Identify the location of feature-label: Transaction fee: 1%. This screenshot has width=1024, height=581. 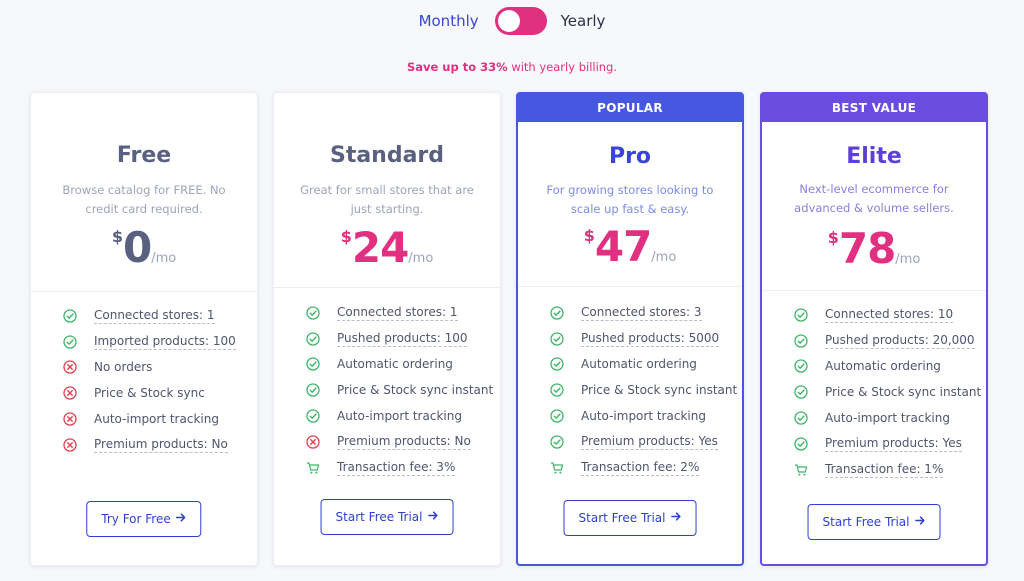
(884, 469).